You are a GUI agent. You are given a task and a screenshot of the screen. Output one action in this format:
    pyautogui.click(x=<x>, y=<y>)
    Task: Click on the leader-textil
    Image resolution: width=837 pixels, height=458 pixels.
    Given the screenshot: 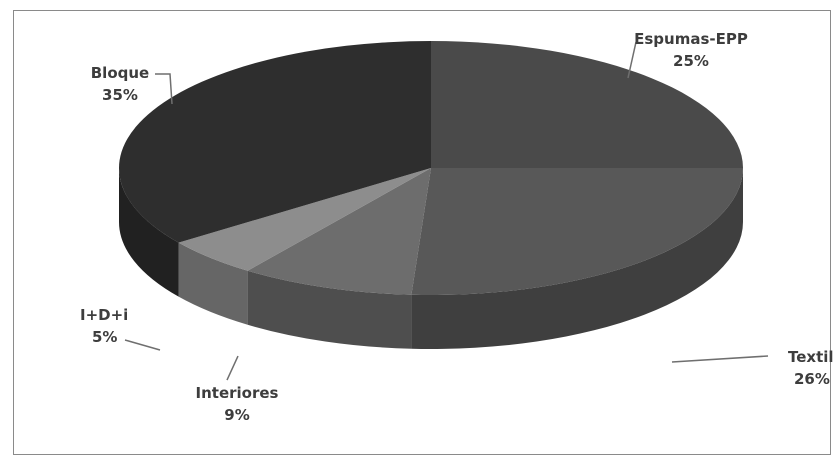 What is the action you would take?
    pyautogui.click(x=720, y=359)
    